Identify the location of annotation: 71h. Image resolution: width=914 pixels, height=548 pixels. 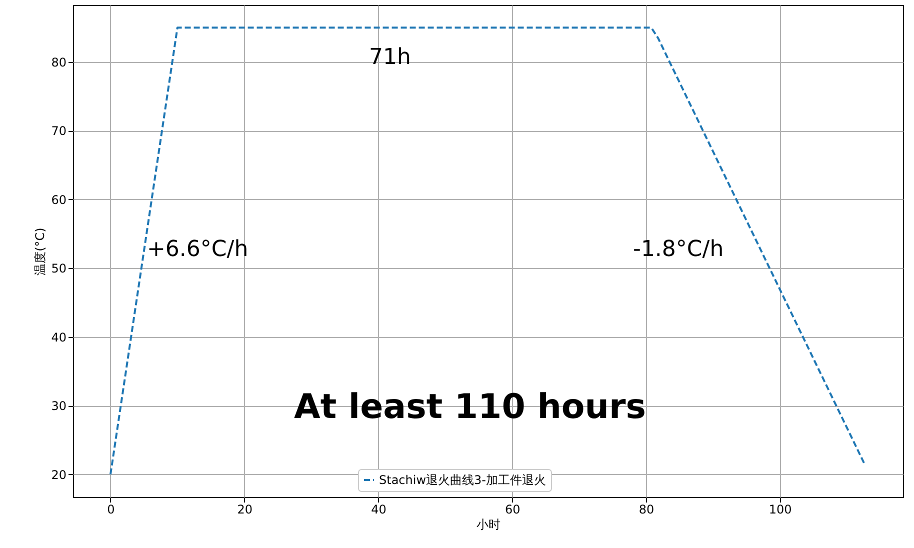
(390, 57).